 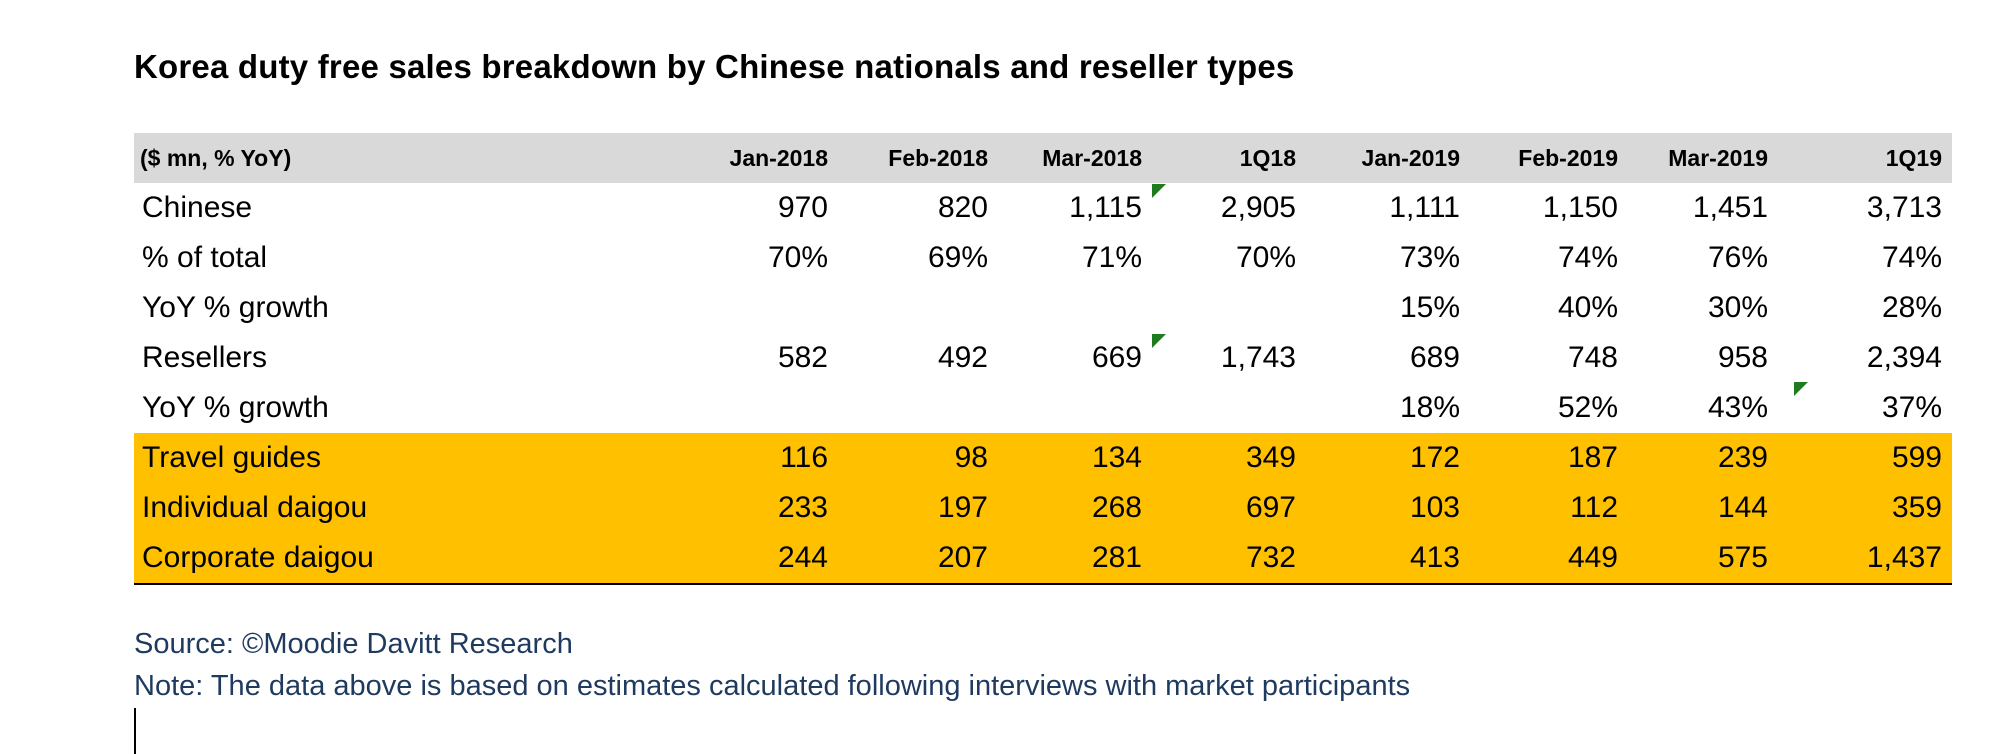 What do you see at coordinates (1424, 207) in the screenshot?
I see `table-cell: 1,111` at bounding box center [1424, 207].